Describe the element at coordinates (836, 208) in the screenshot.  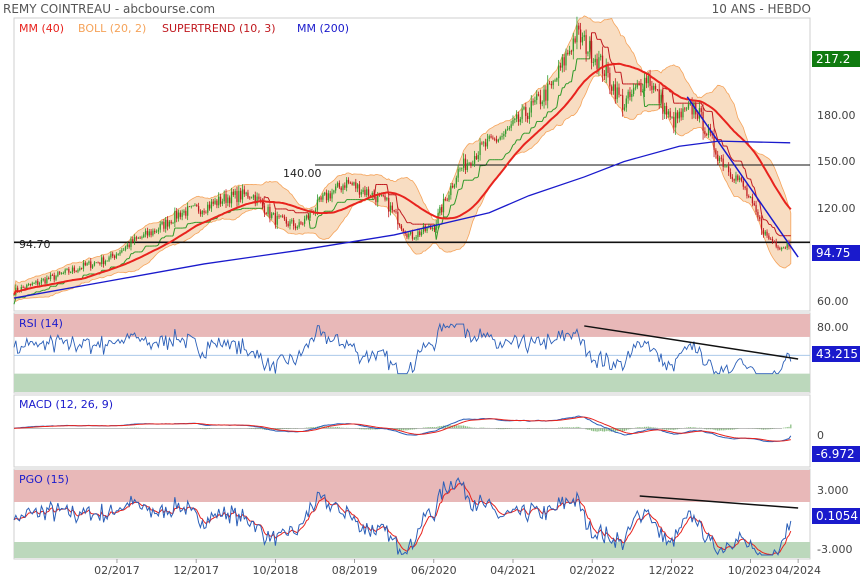
I see `y-tick-120: 120.00` at that location.